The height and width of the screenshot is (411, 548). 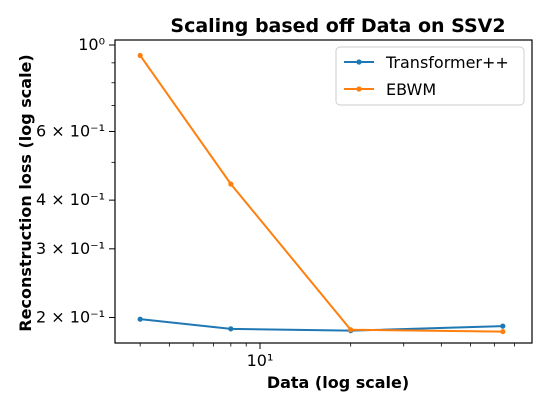 I want to click on series-line, so click(x=321, y=325).